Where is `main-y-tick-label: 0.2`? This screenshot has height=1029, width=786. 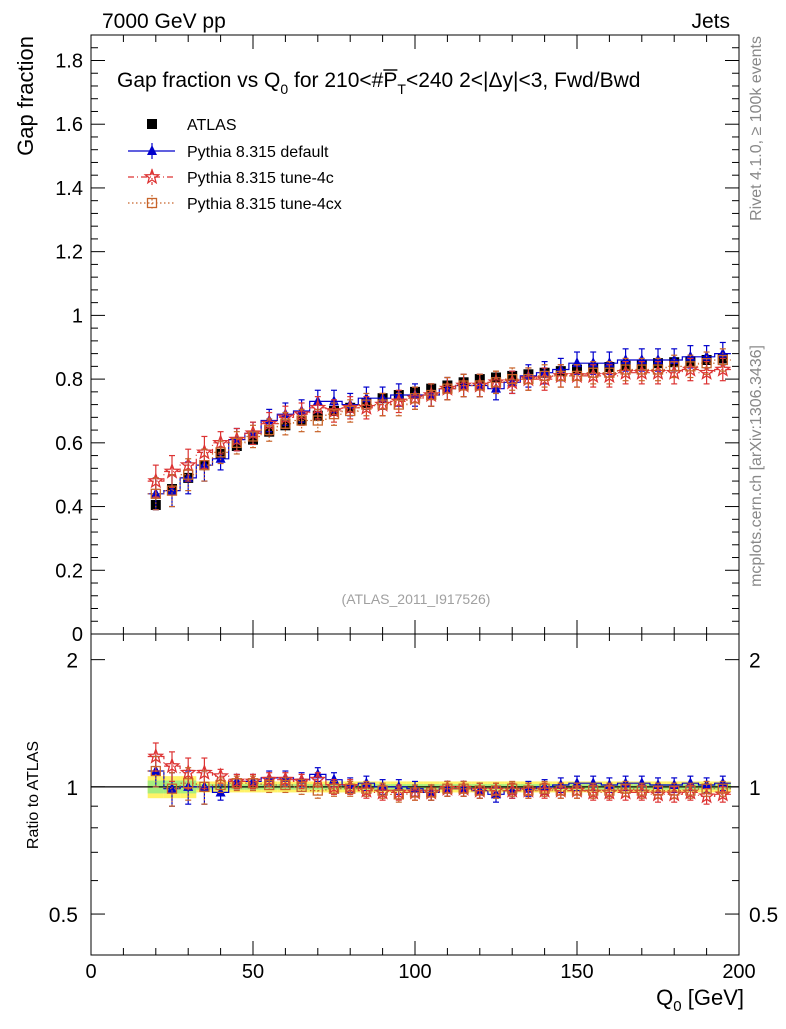 main-y-tick-label: 0.2 is located at coordinates (69, 571).